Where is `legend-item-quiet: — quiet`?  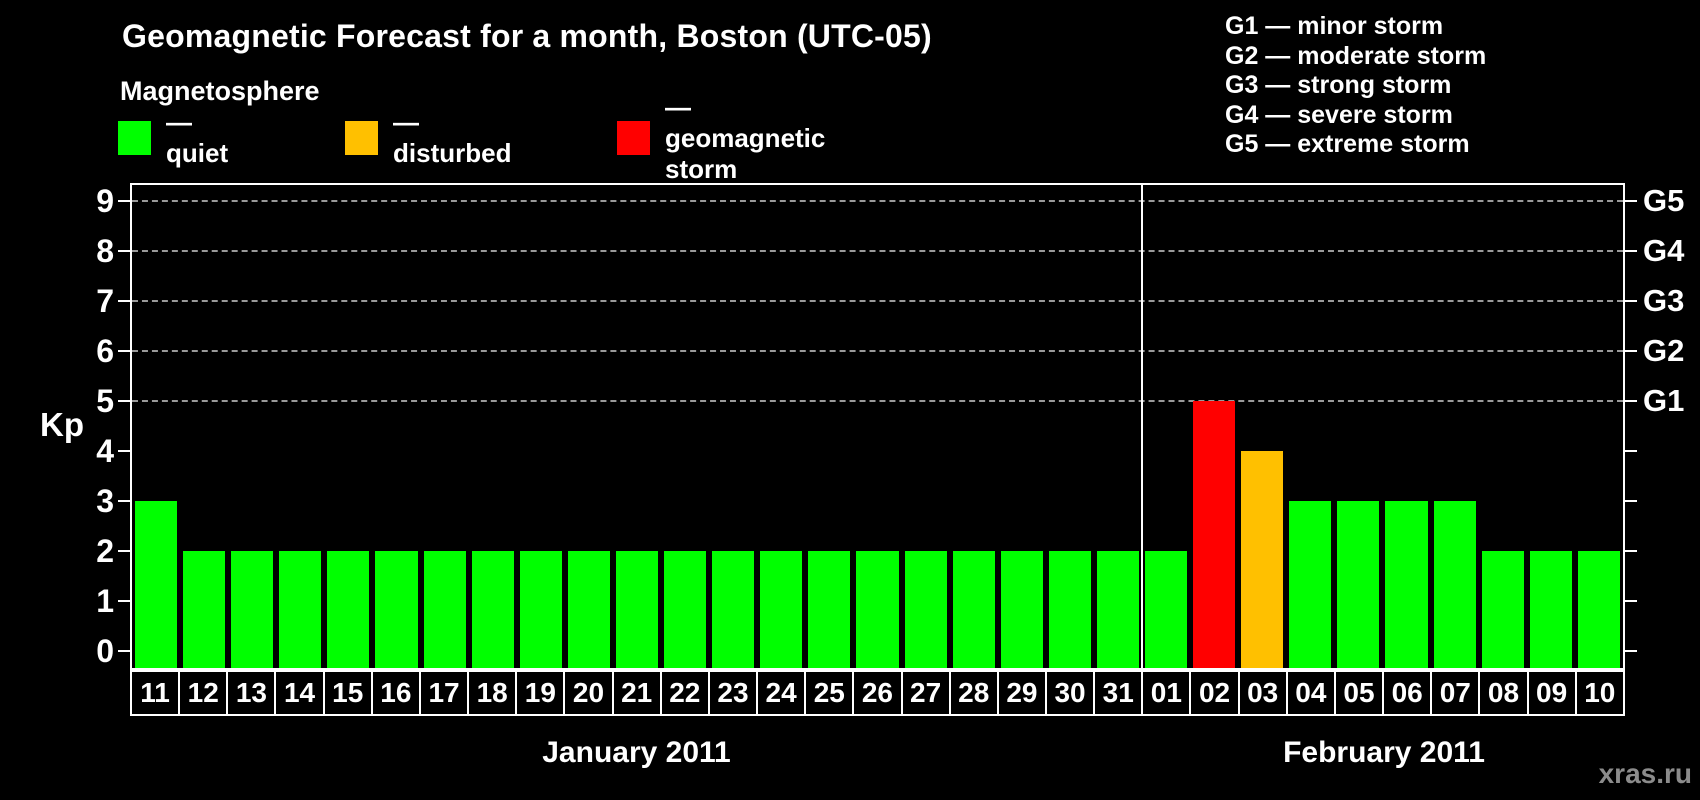
legend-item-quiet: — quiet is located at coordinates (173, 137).